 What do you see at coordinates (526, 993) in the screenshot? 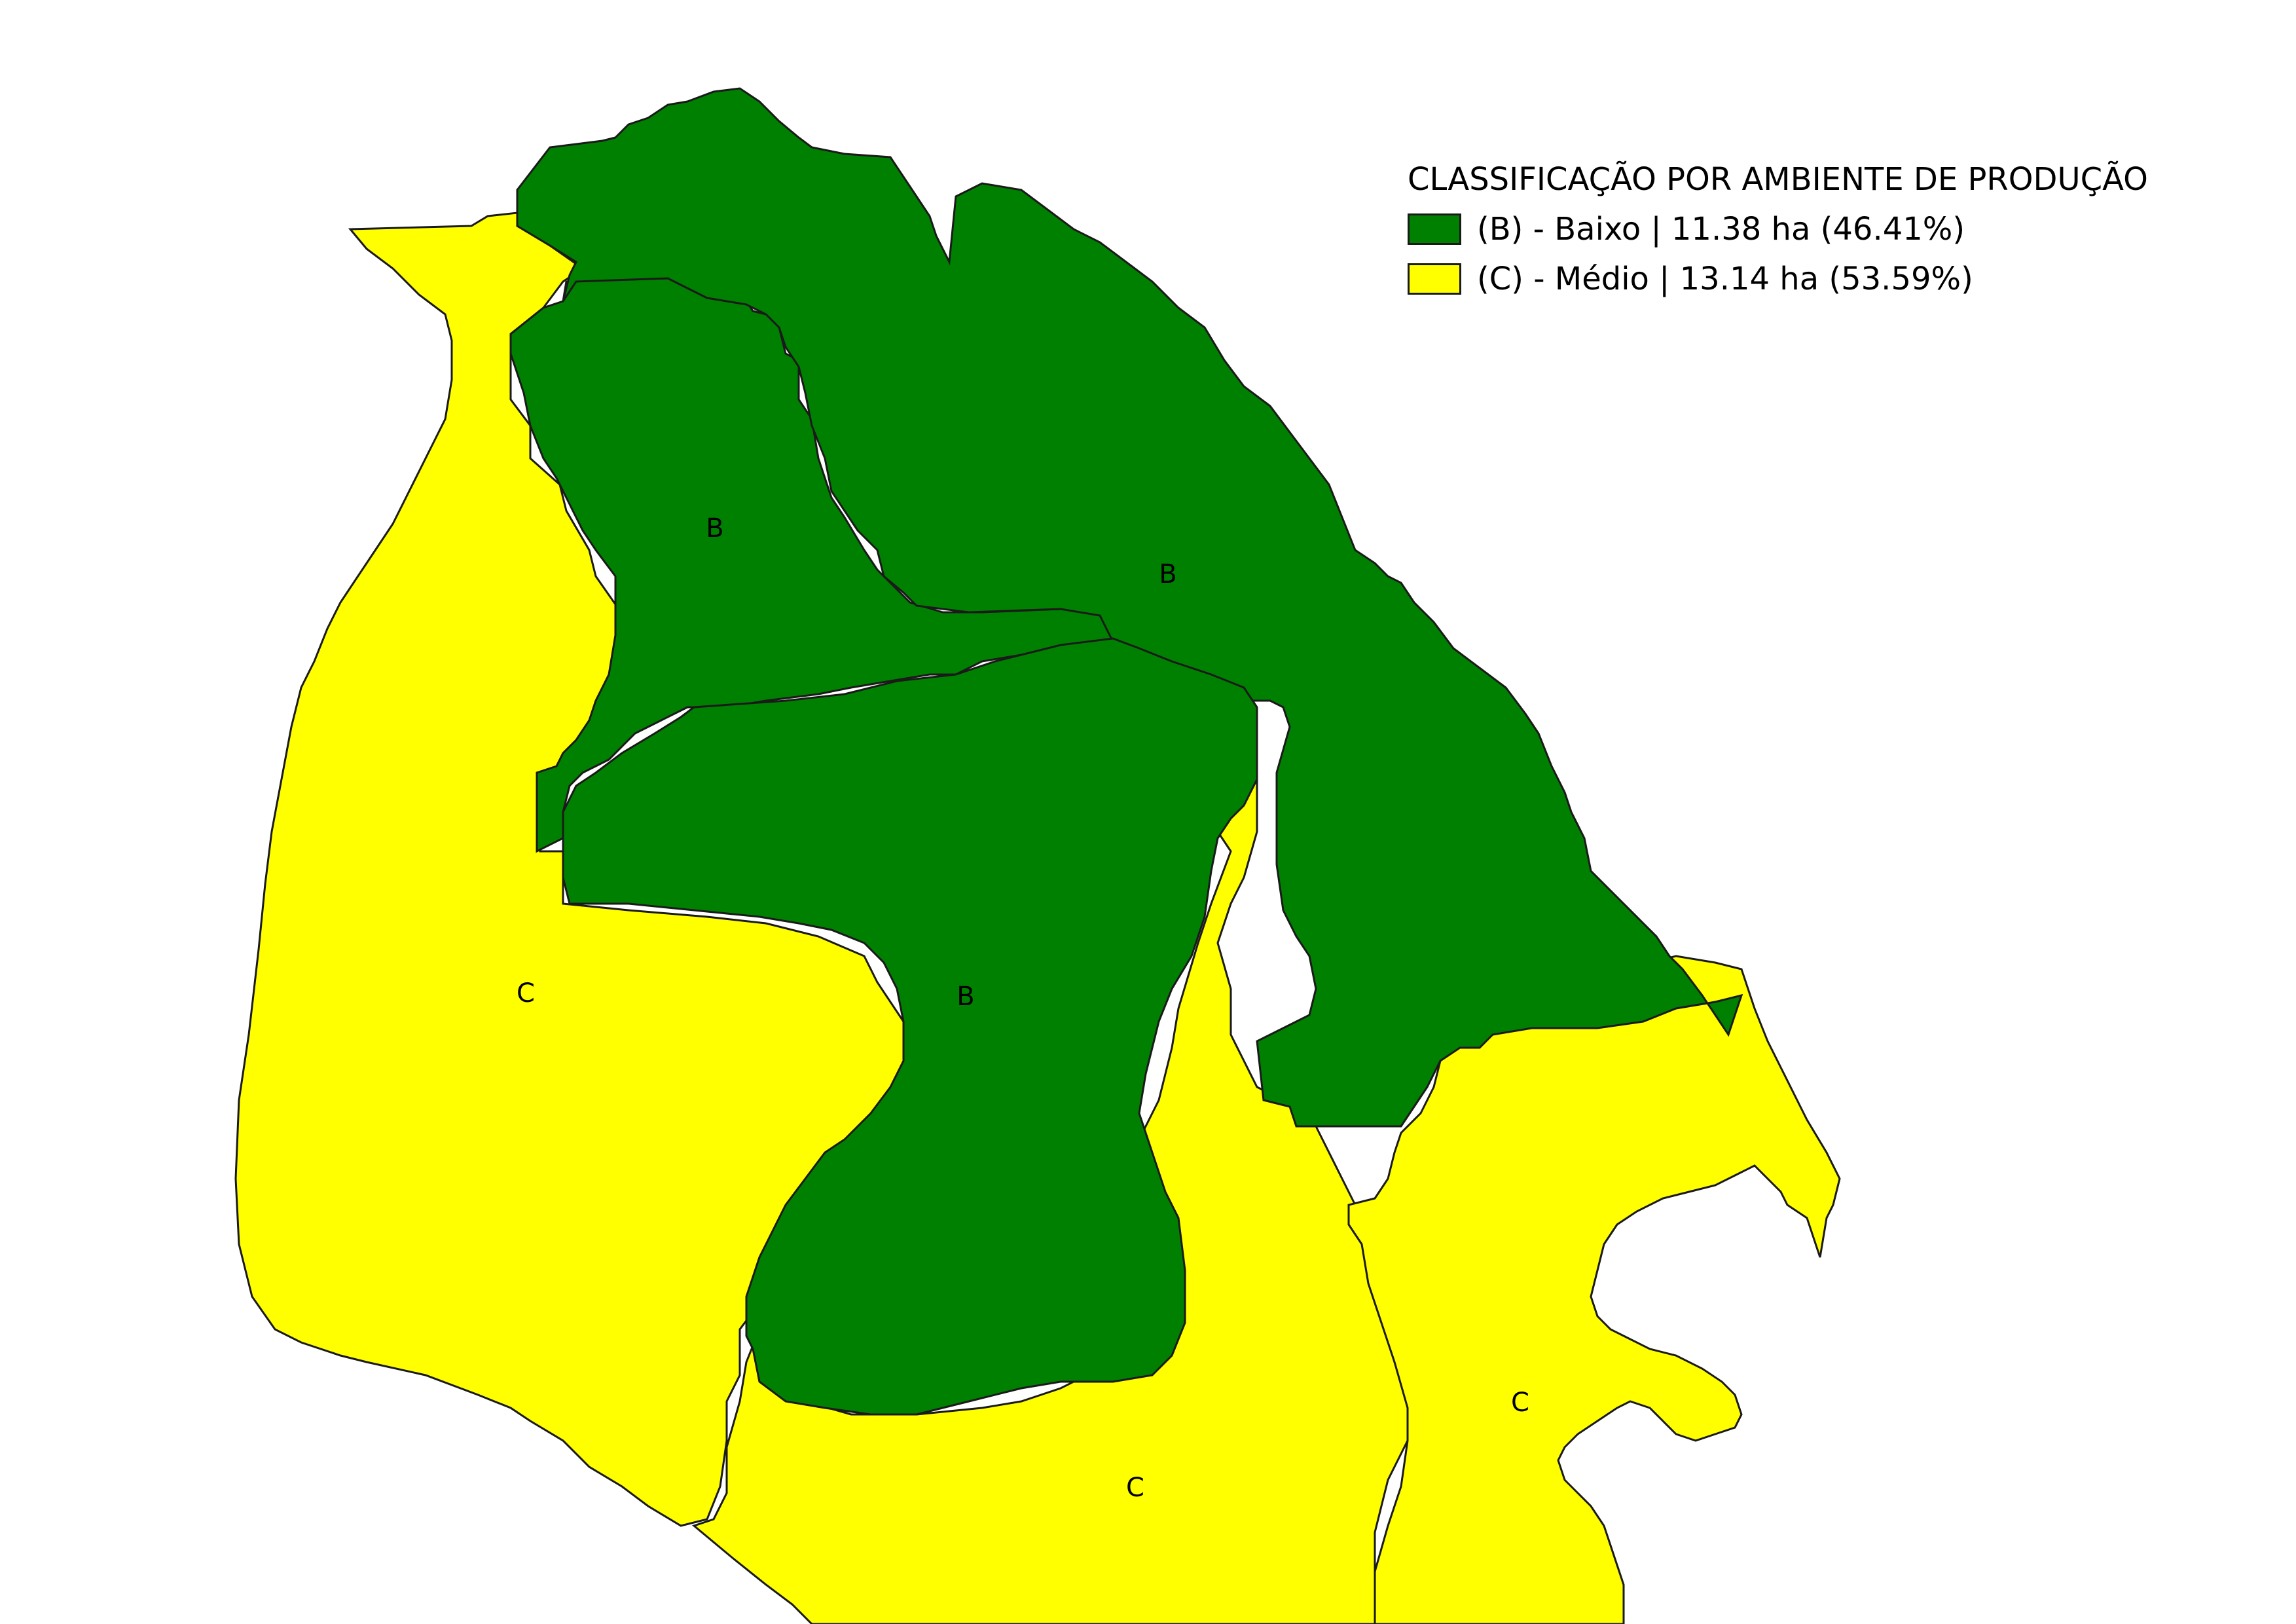
I see `zone-label-c-west: C` at bounding box center [526, 993].